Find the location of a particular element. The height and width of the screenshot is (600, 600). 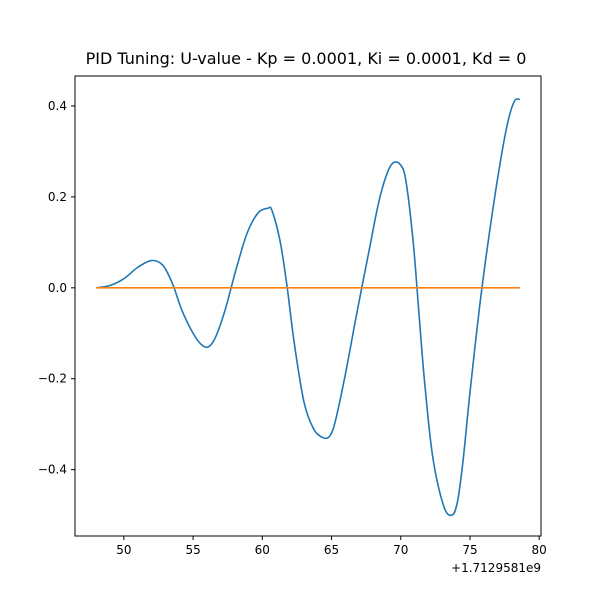

x-tick-label: 75 is located at coordinates (469, 550).